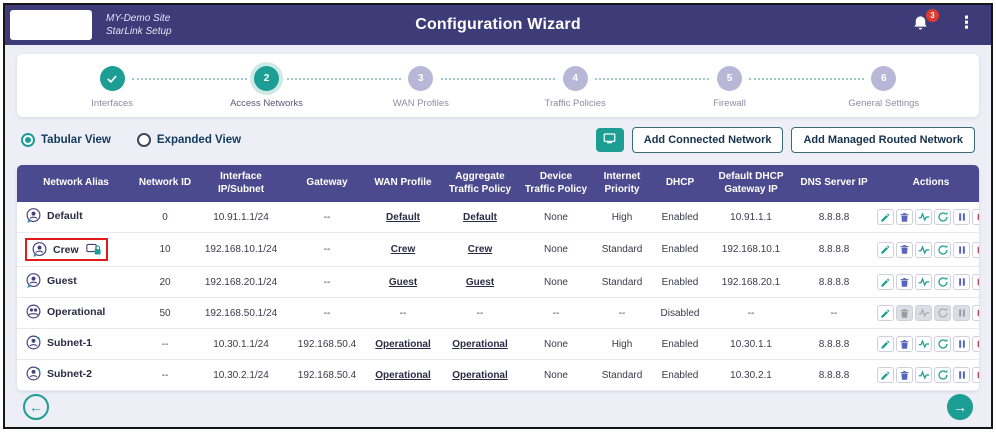 This screenshot has height=432, width=996. I want to click on wan-profile-link: Guest, so click(403, 282).